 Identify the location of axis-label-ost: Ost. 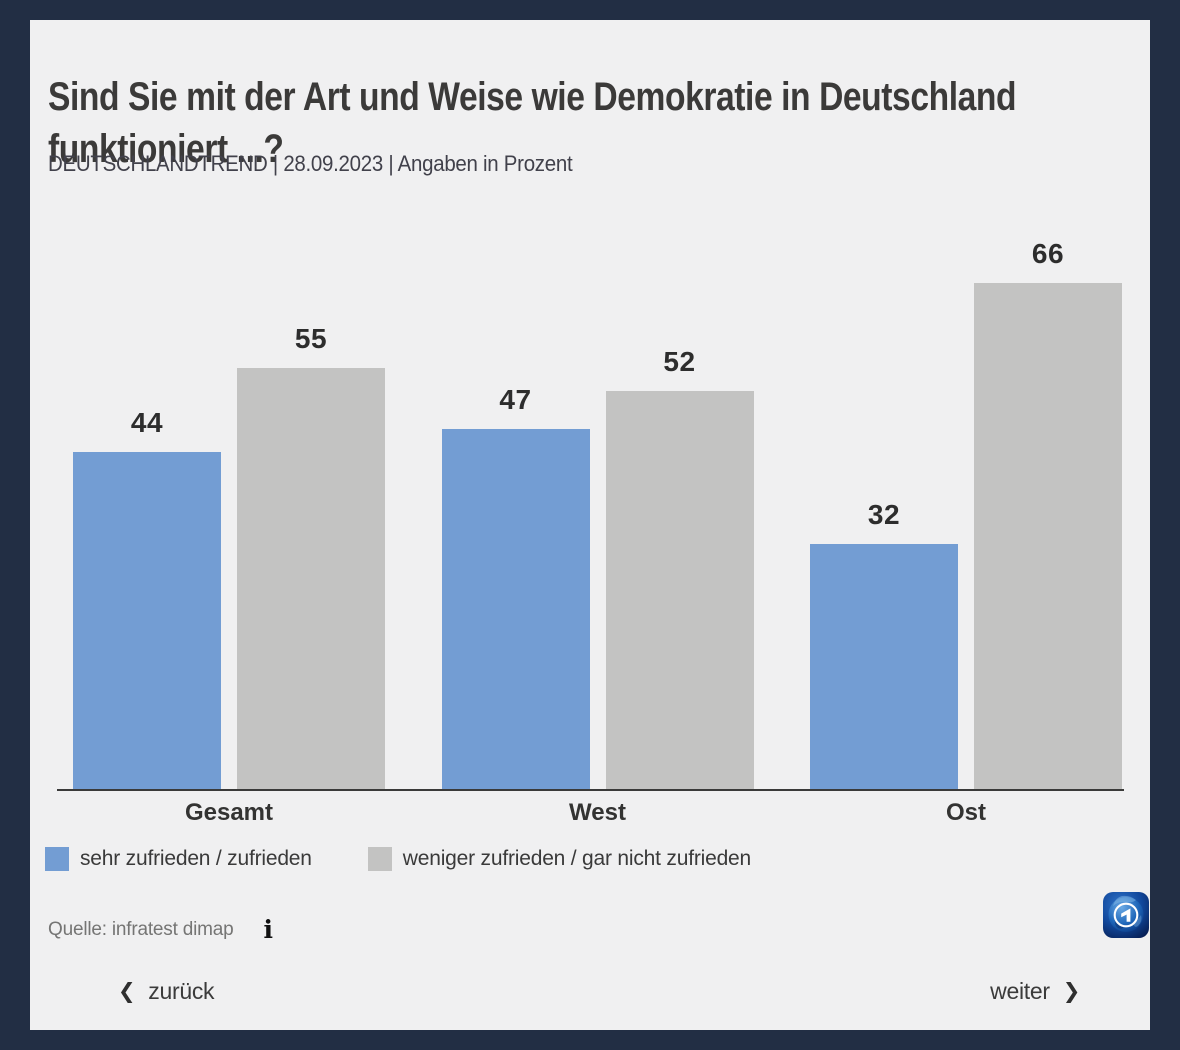
(965, 812).